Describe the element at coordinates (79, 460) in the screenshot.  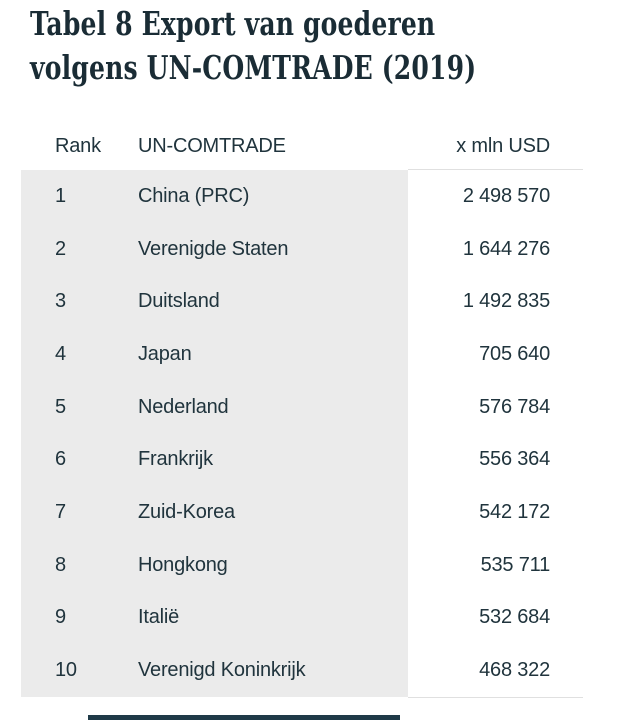
I see `rank-cell: 6` at that location.